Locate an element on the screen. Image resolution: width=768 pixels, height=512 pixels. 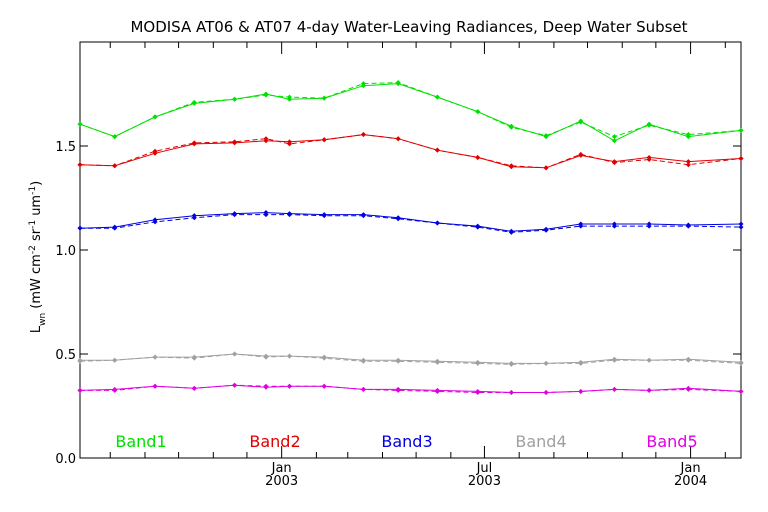
series-line-band5-at06 is located at coordinates (410, 388).